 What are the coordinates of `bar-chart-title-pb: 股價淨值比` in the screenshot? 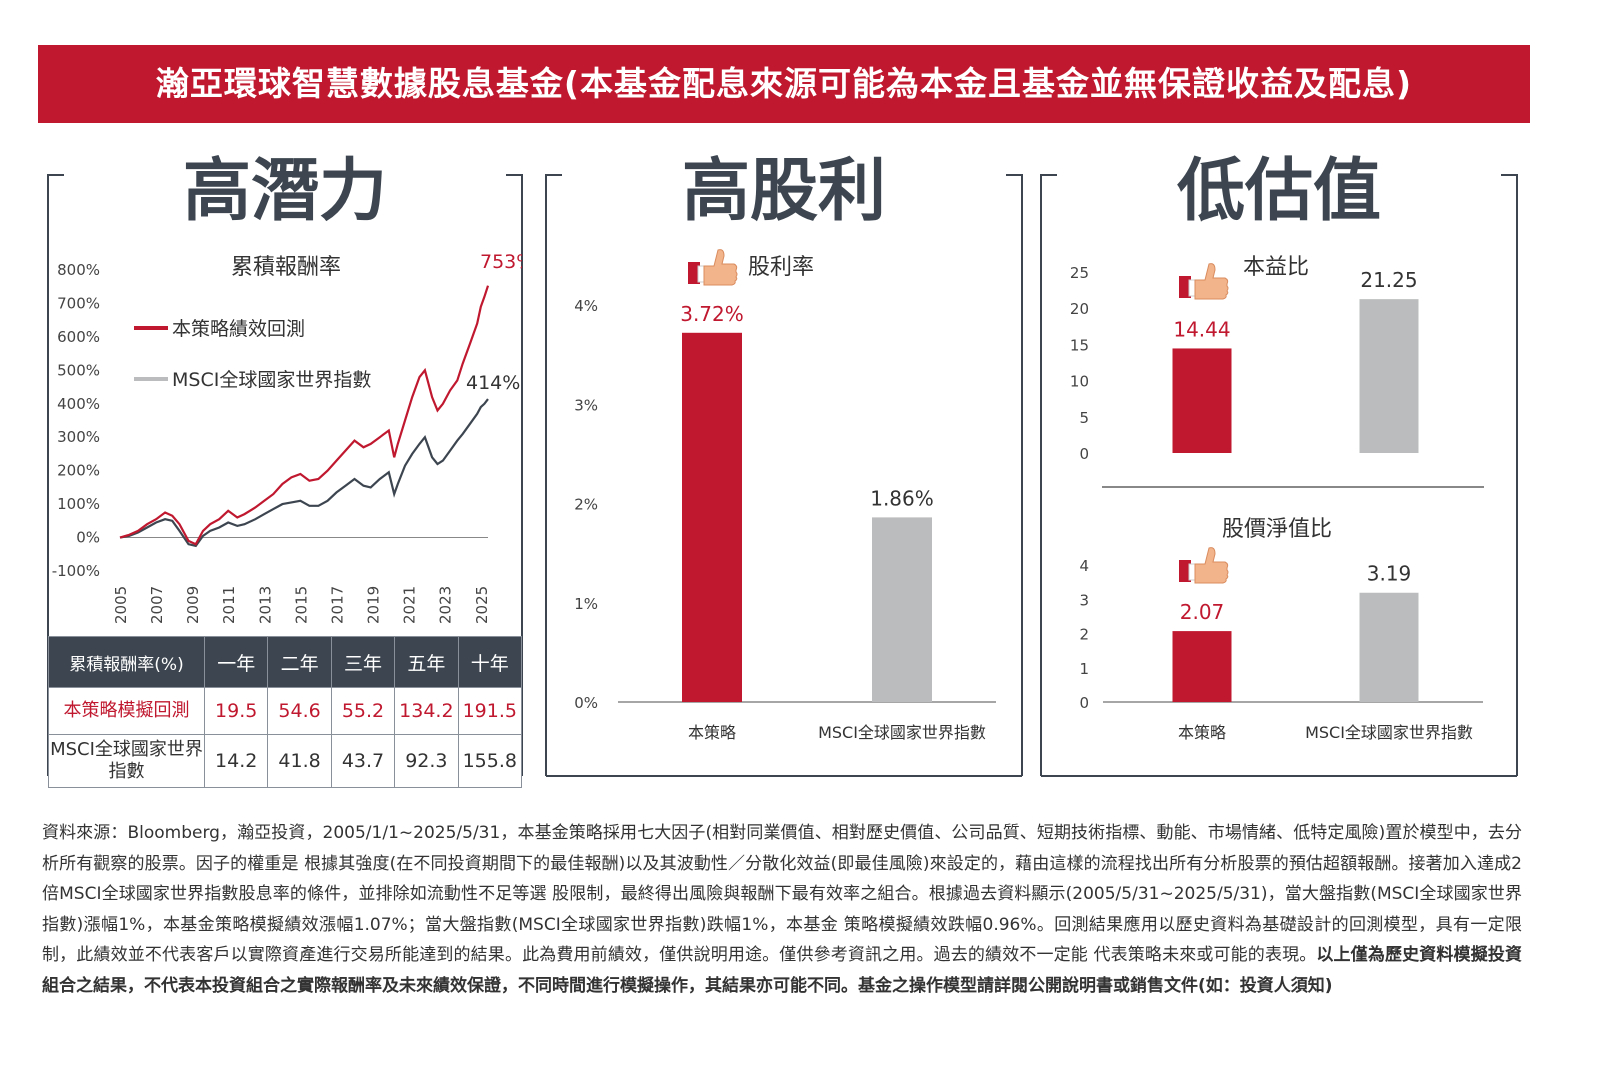 It's located at (1277, 529).